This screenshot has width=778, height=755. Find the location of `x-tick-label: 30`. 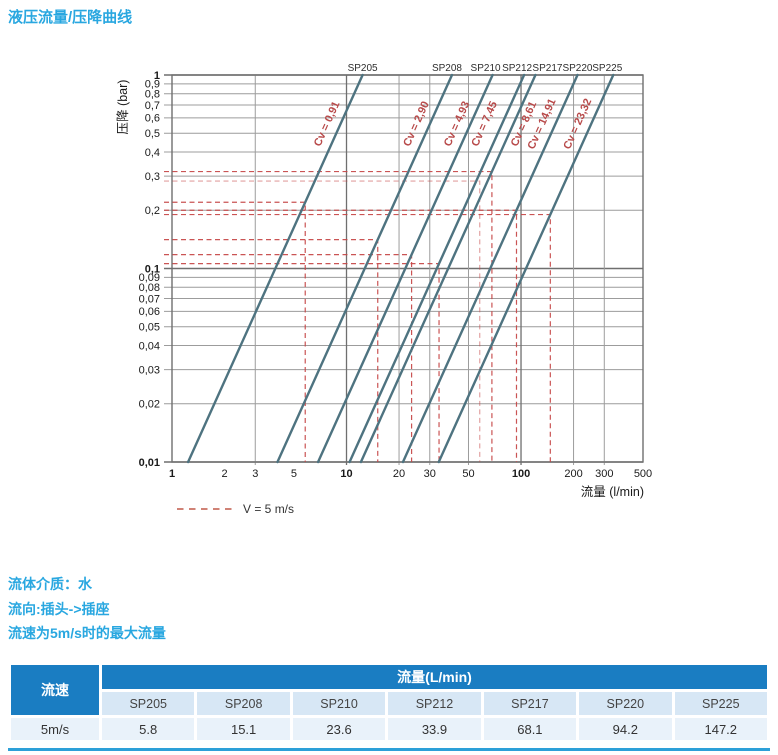

x-tick-label: 30 is located at coordinates (430, 474).